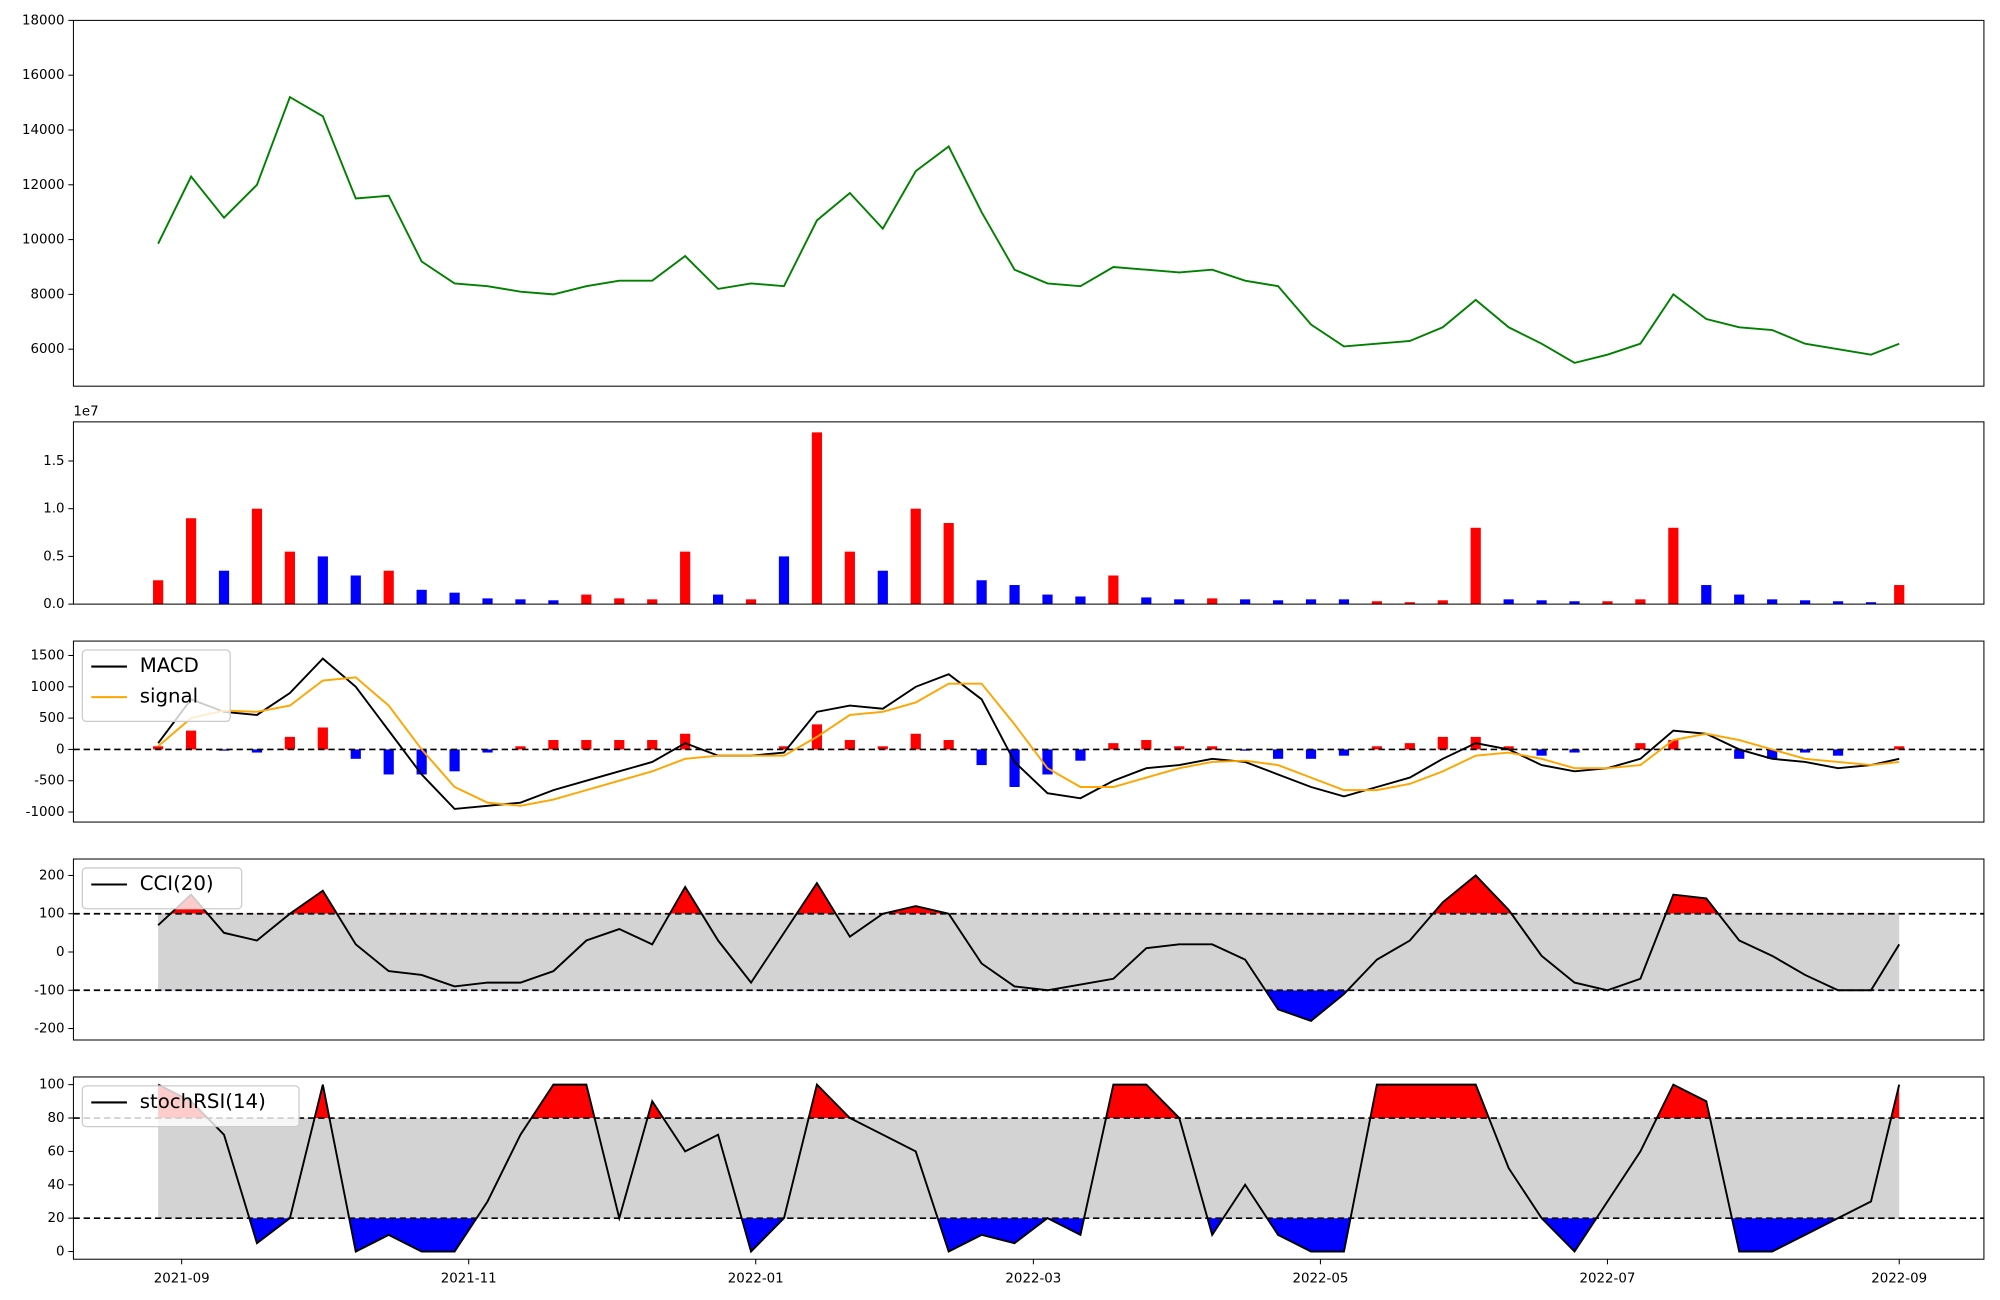 The height and width of the screenshot is (1300, 2000). Describe the element at coordinates (55, 1151) in the screenshot. I see `y-tick-label: 60` at that location.